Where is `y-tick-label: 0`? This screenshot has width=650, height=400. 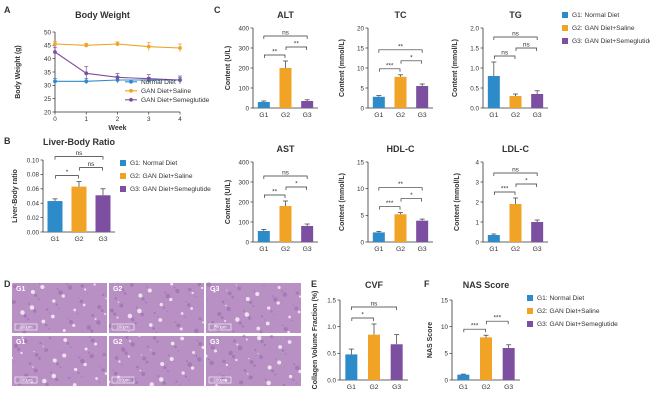
y-tick-label: 0 is located at coordinates (362, 242).